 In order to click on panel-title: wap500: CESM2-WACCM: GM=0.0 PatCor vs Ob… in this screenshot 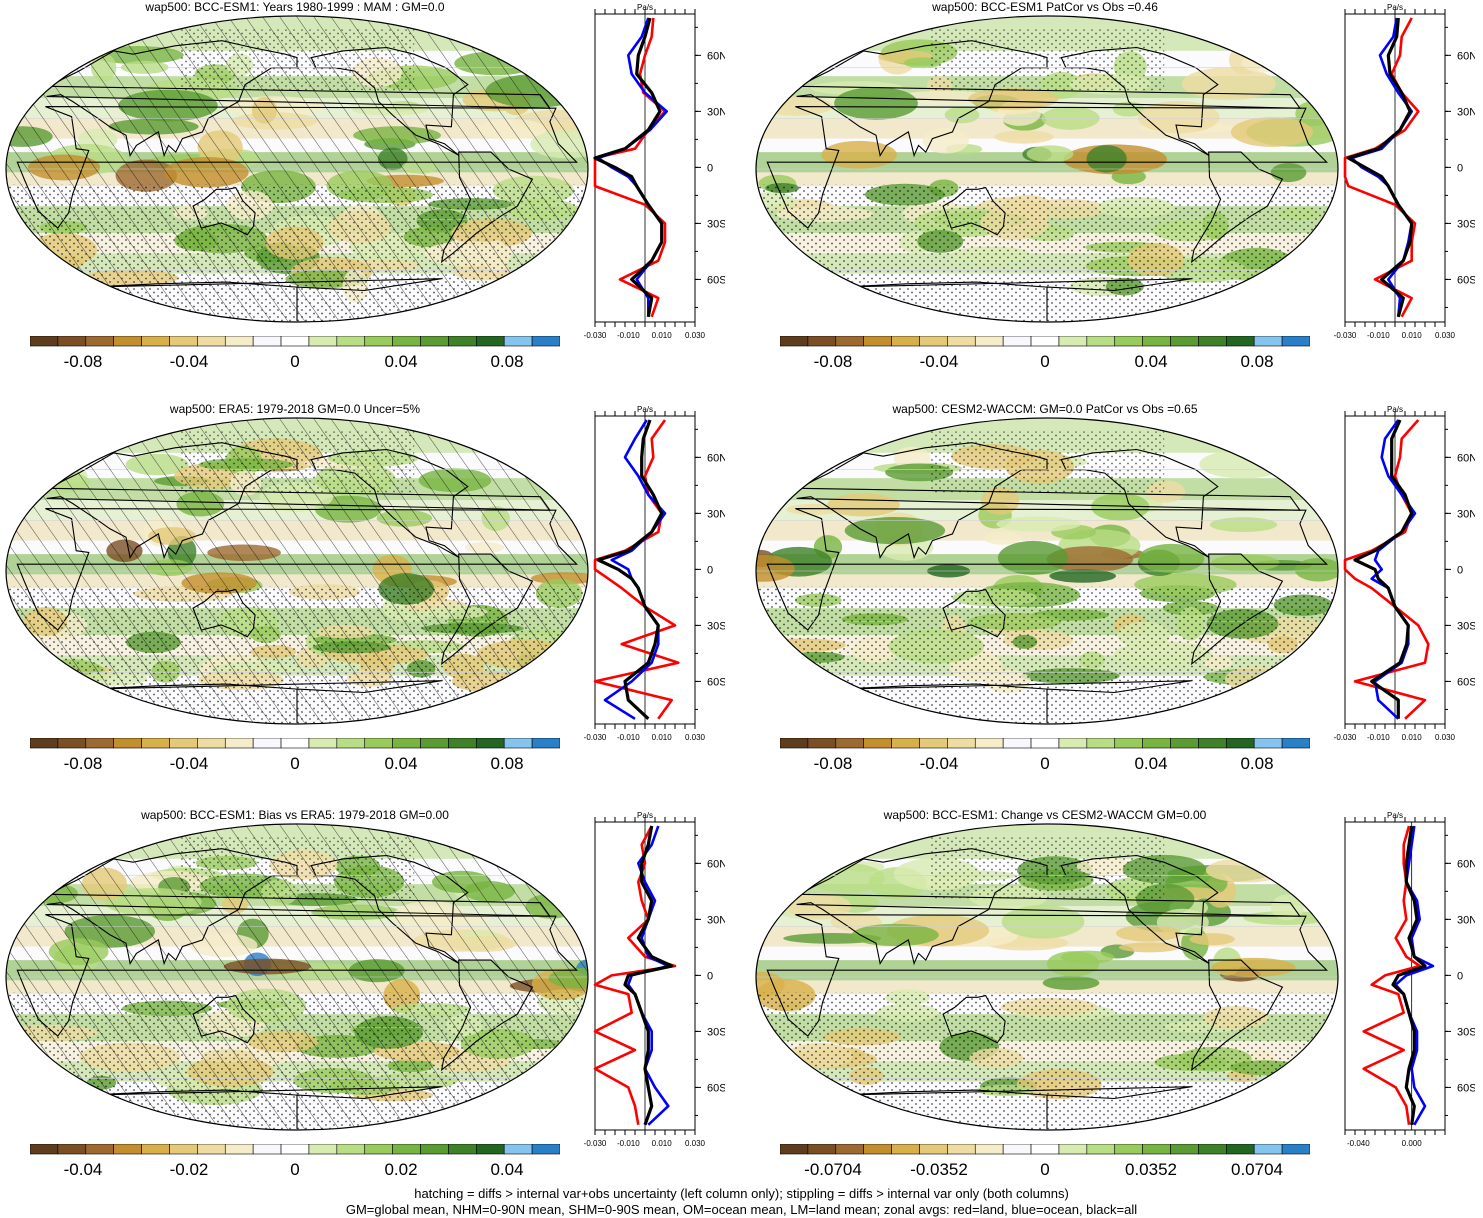, I will do `click(1045, 409)`.